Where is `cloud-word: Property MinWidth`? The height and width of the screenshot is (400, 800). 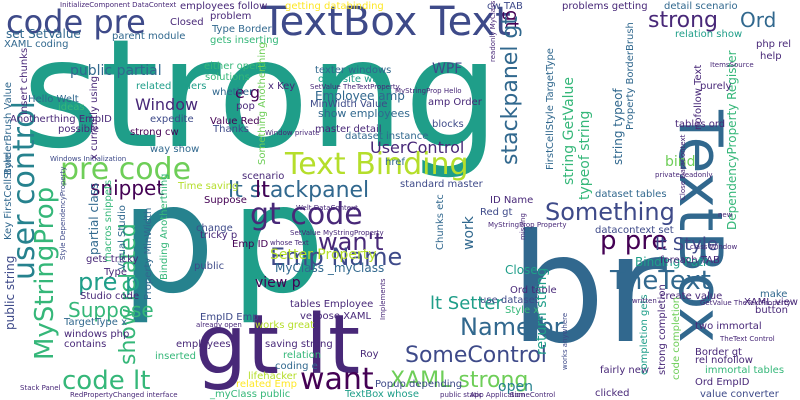 cloud-word: Property MinWidth is located at coordinates (148, 253).